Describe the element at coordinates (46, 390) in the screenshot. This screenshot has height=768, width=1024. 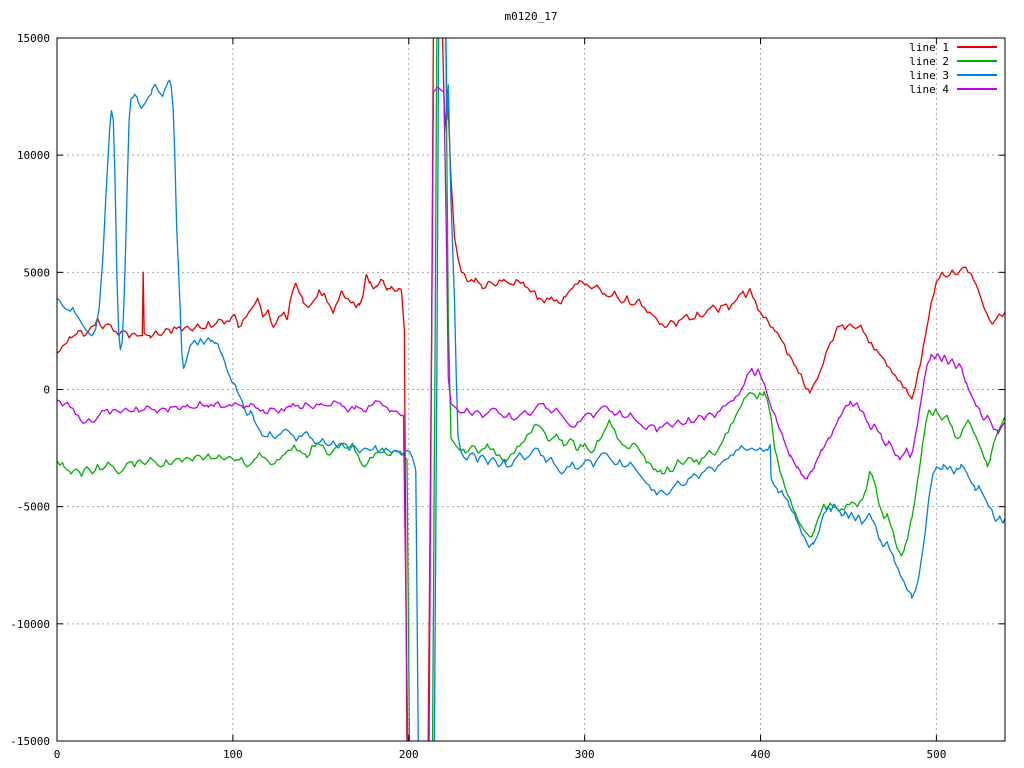
I see `y-tick-label: 0` at that location.